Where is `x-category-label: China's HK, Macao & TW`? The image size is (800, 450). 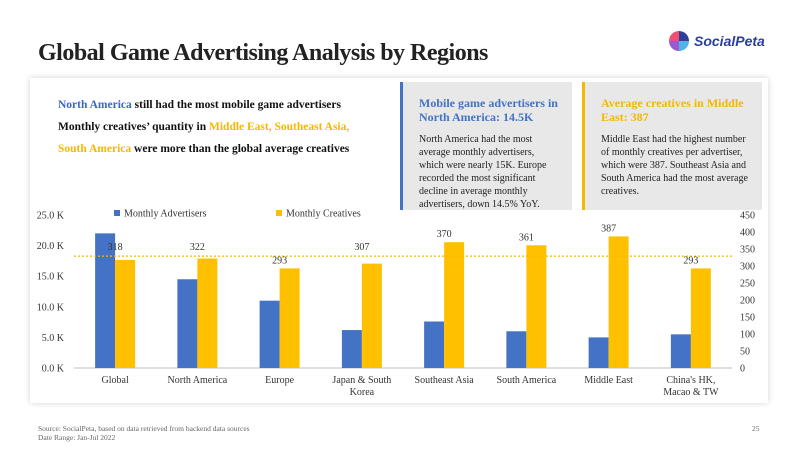
x-category-label: China's HK, Macao & TW is located at coordinates (691, 386).